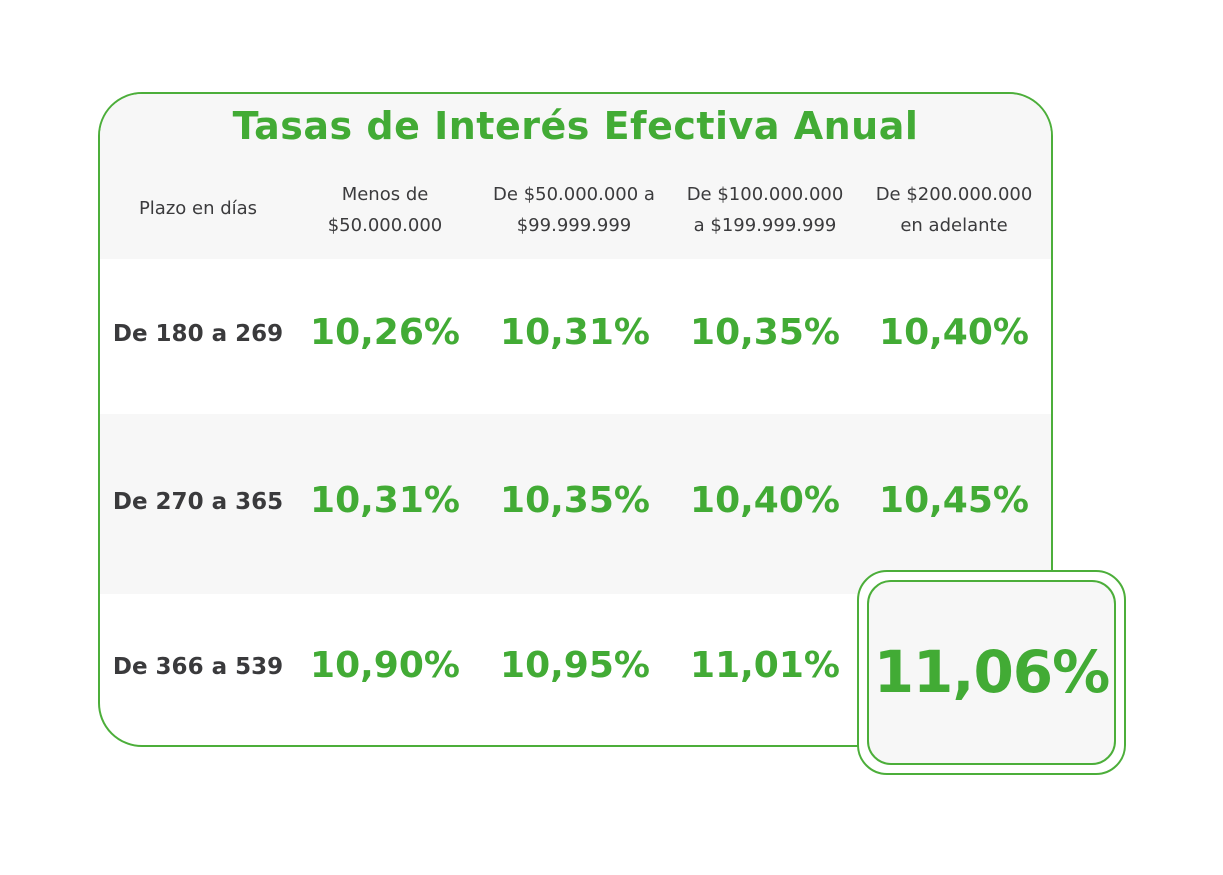  I want to click on column-header-line: Plazo en días, so click(198, 208).